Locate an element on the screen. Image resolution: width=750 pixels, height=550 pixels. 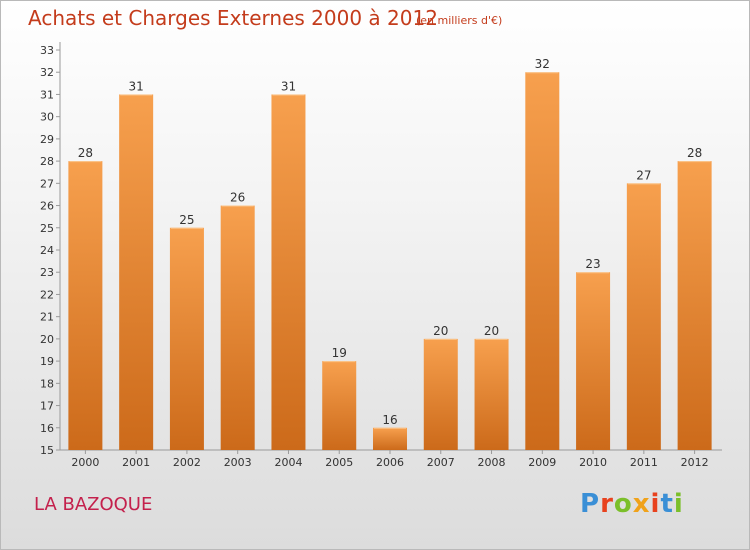
y-tick-label: 33 is located at coordinates (47, 50).